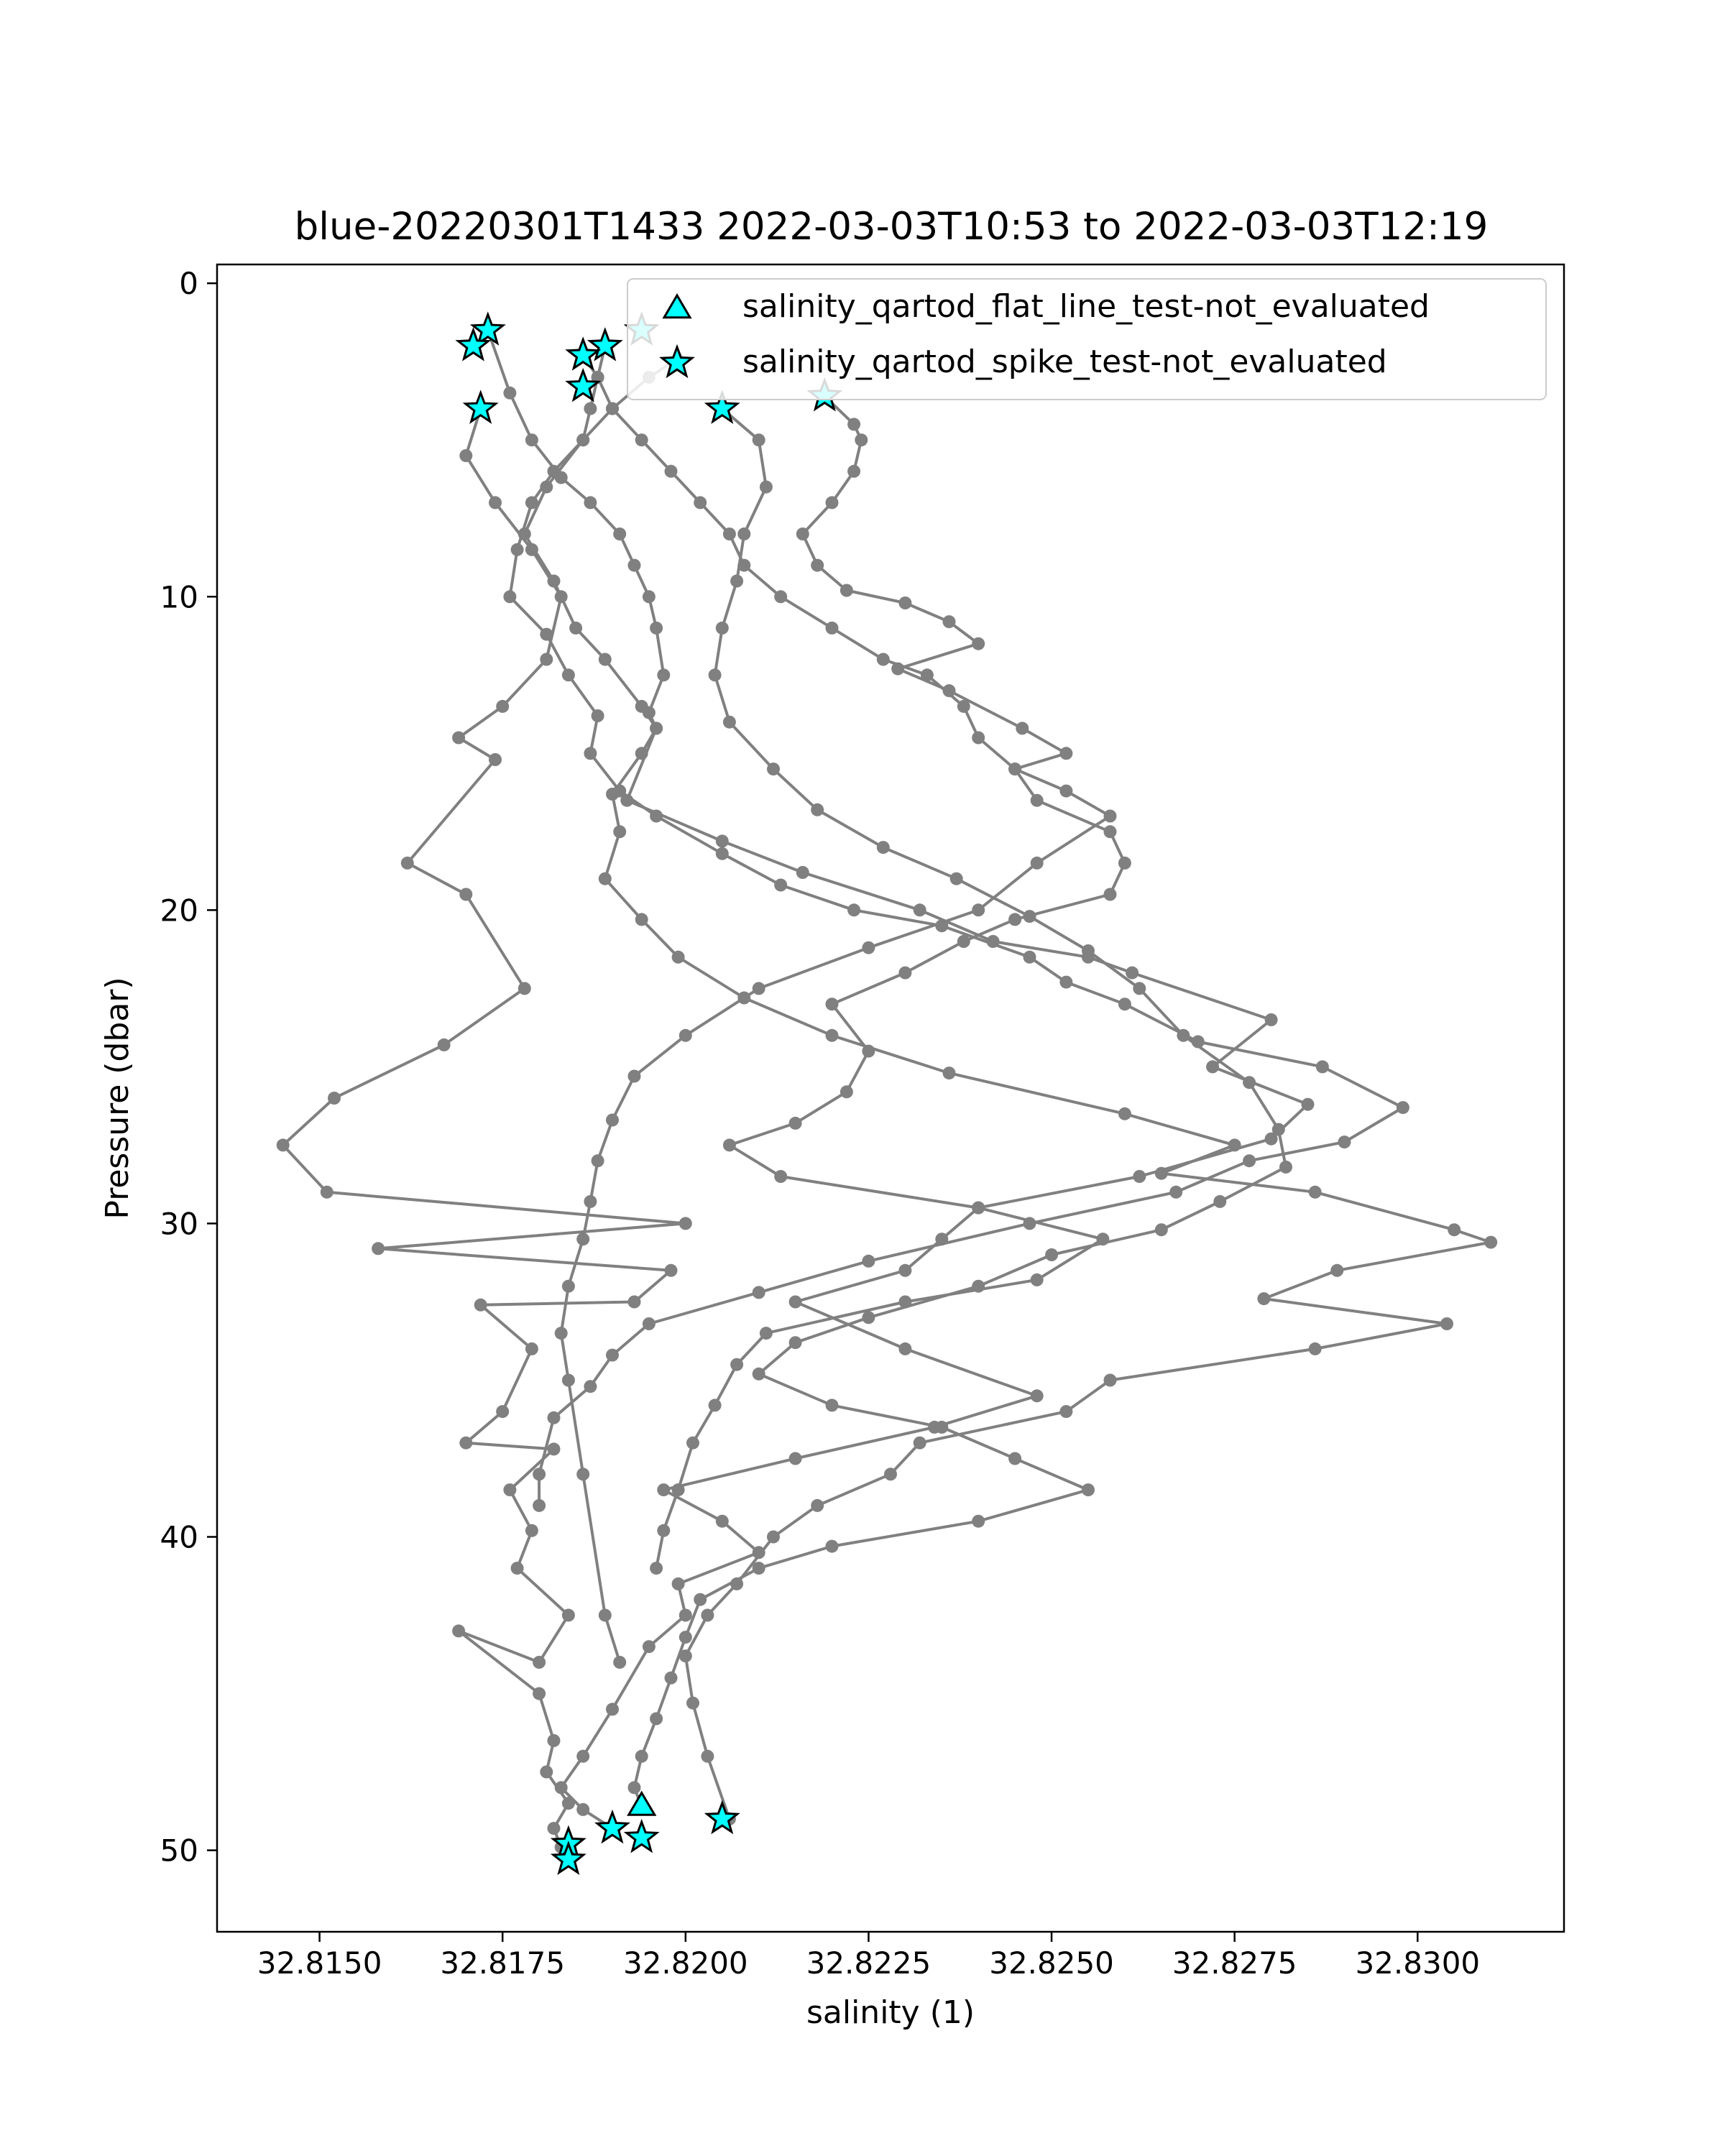 Image resolution: width=1725 pixels, height=2156 pixels. I want to click on y-tick-label: 40, so click(179, 1538).